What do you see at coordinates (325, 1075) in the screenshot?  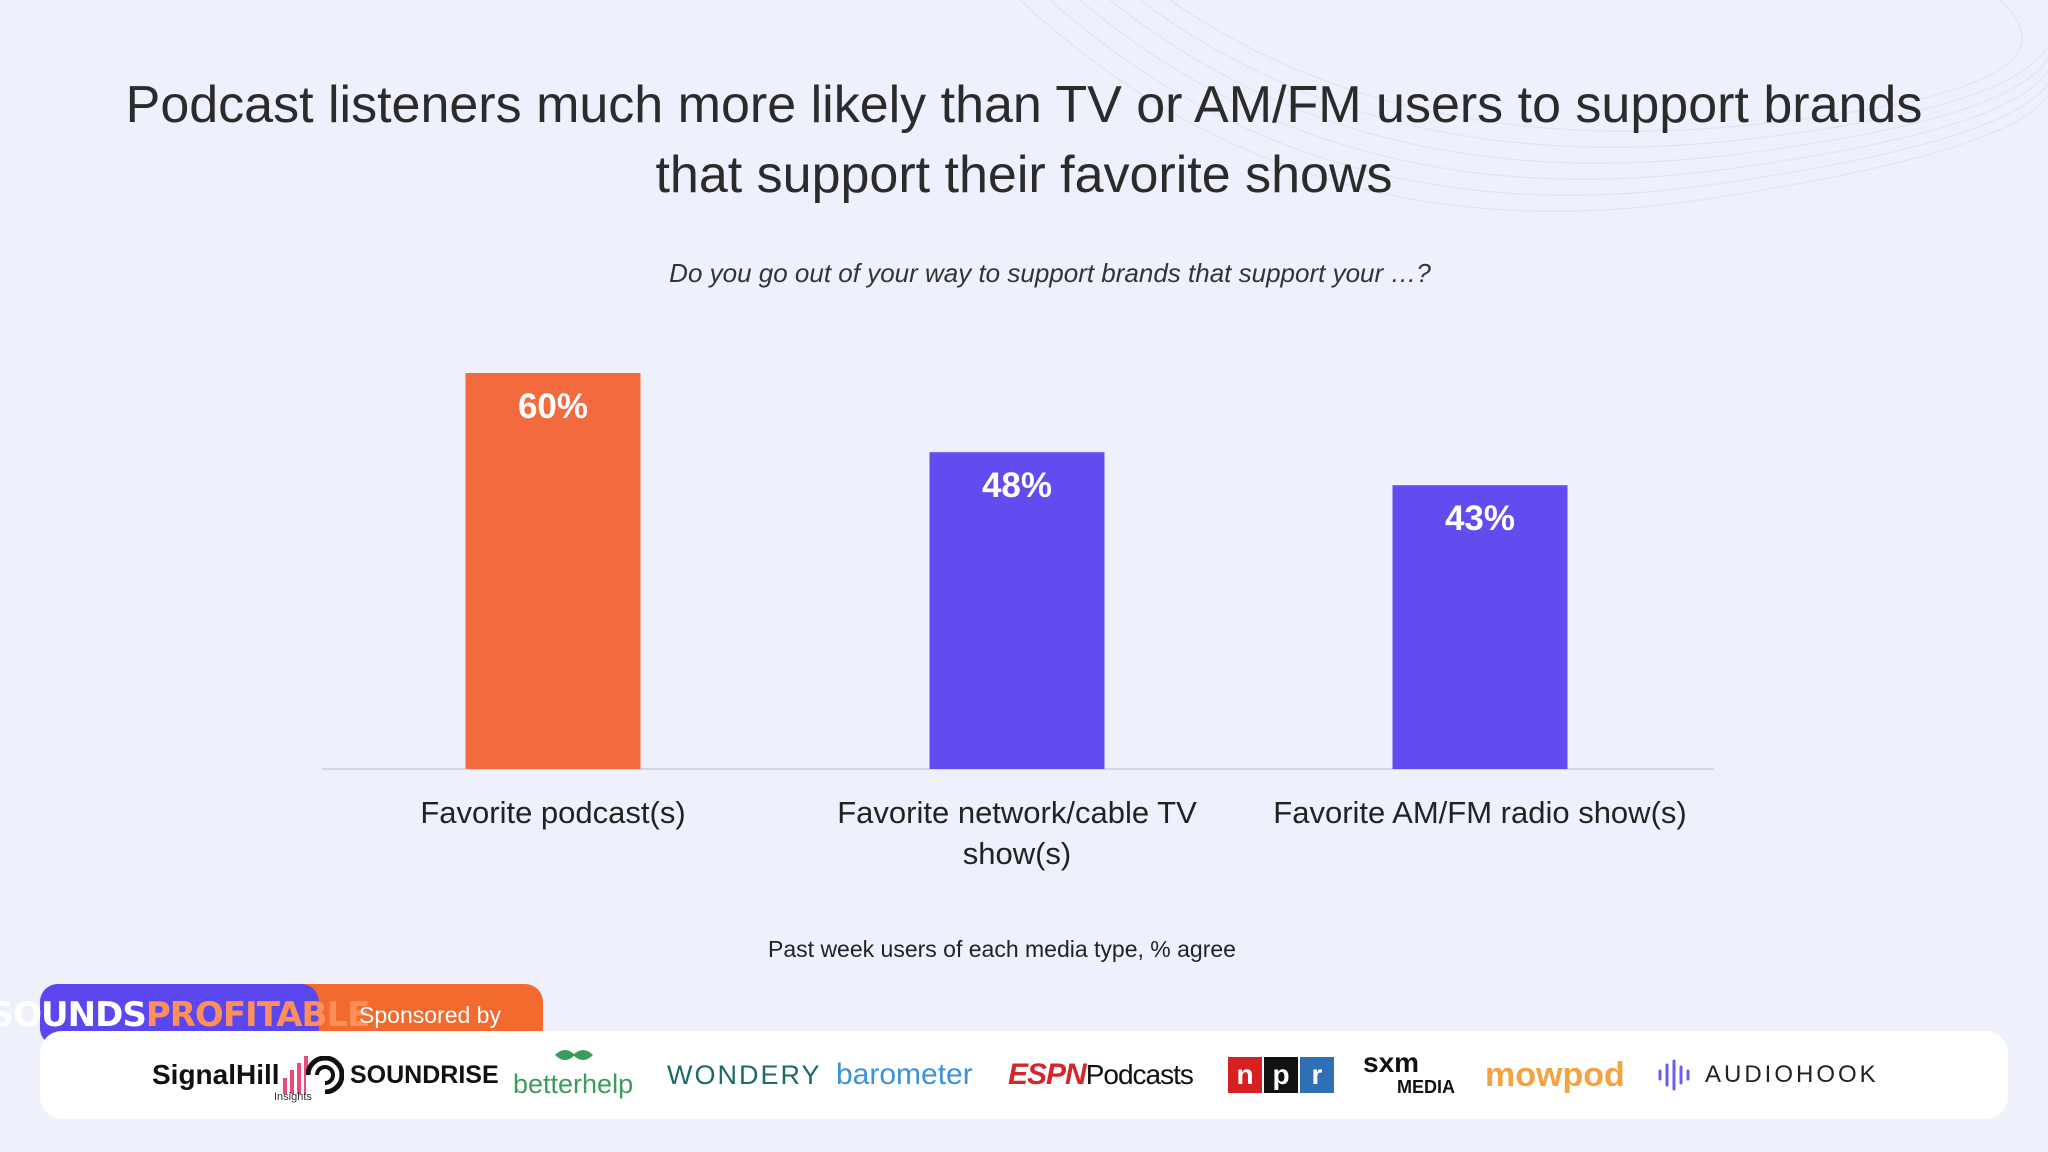 I see `soundrise-icon` at bounding box center [325, 1075].